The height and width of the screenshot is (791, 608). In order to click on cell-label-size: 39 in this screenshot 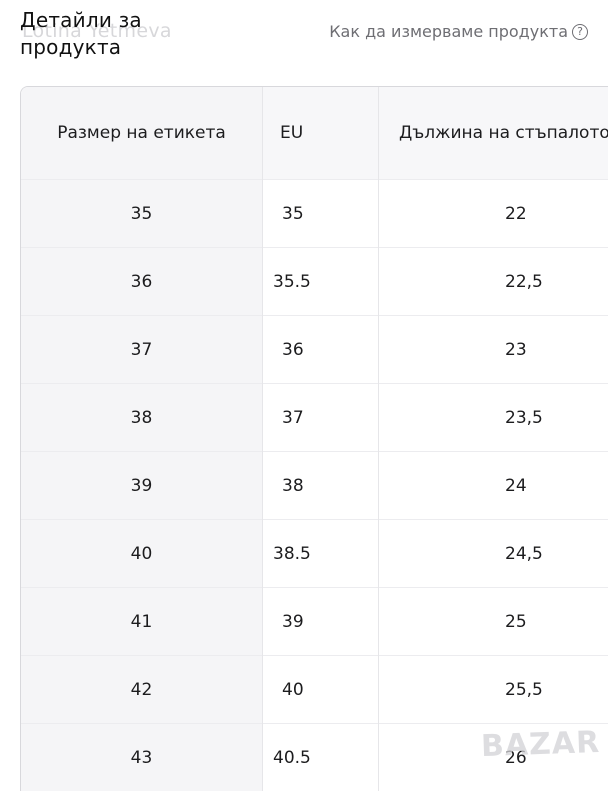, I will do `click(142, 486)`.